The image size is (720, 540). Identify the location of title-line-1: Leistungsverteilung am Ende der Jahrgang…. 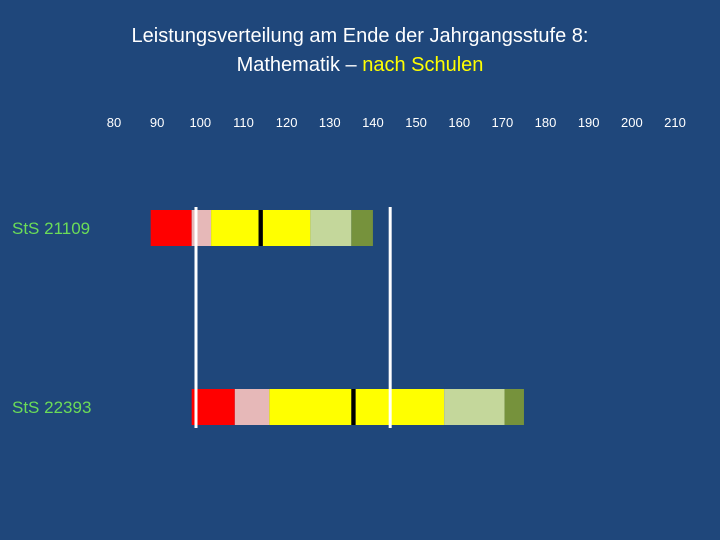
(360, 36).